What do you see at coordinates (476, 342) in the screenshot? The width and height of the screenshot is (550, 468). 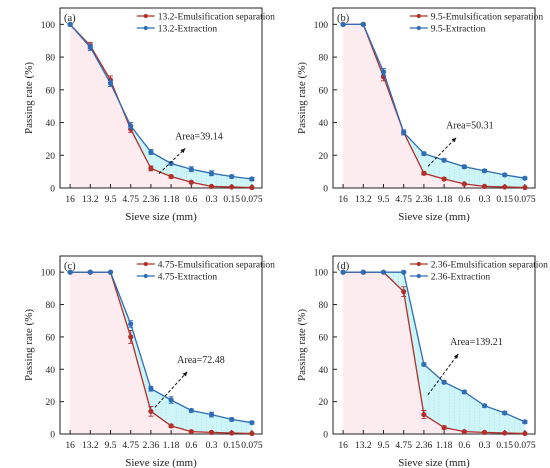 I see `annotation-text: Area=139.21` at bounding box center [476, 342].